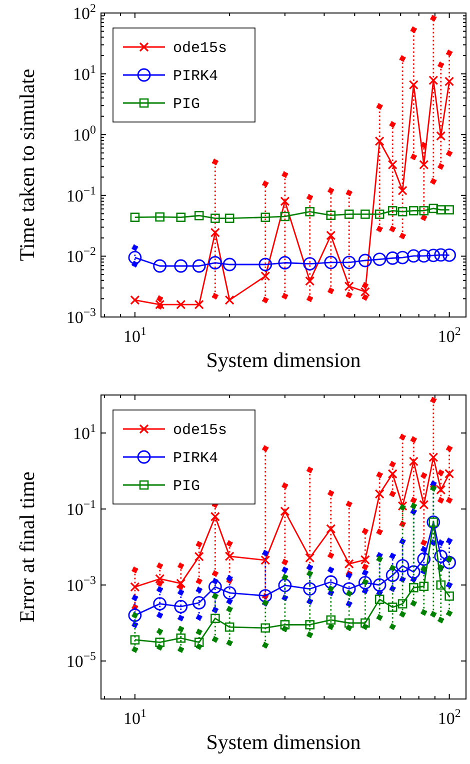 Image resolution: width=470 pixels, height=764 pixels. I want to click on y-axis-title: Time taken to simulate, so click(27, 165).